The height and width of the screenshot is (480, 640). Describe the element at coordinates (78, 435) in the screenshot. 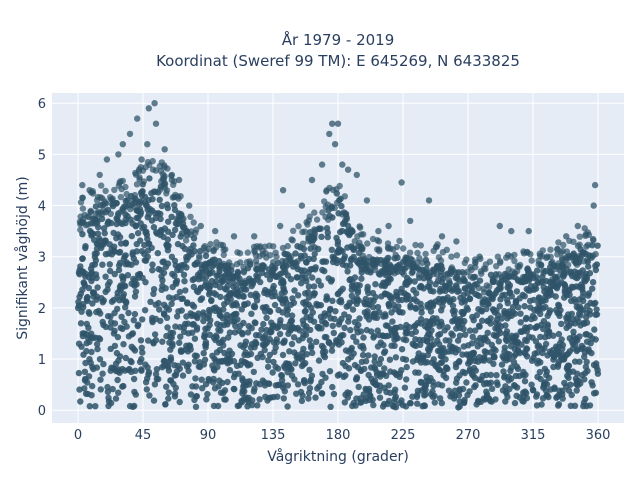

I see `x-tick-label: 0` at that location.